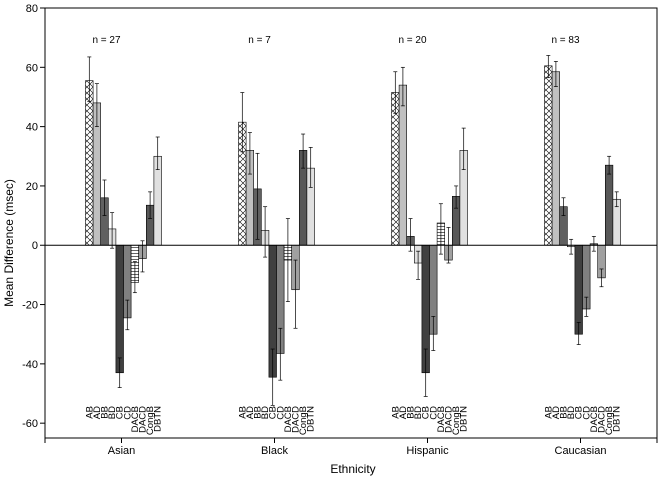 The width and height of the screenshot is (662, 478). Describe the element at coordinates (30, 365) in the screenshot. I see `y-tick-label: -40` at that location.